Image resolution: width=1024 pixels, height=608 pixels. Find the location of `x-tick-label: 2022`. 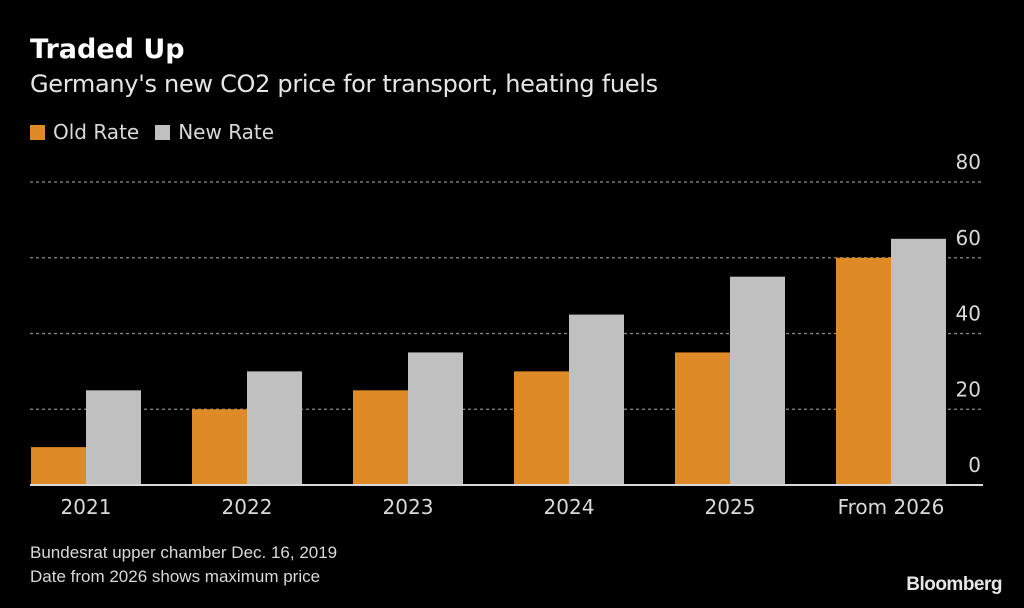

x-tick-label: 2022 is located at coordinates (247, 507).